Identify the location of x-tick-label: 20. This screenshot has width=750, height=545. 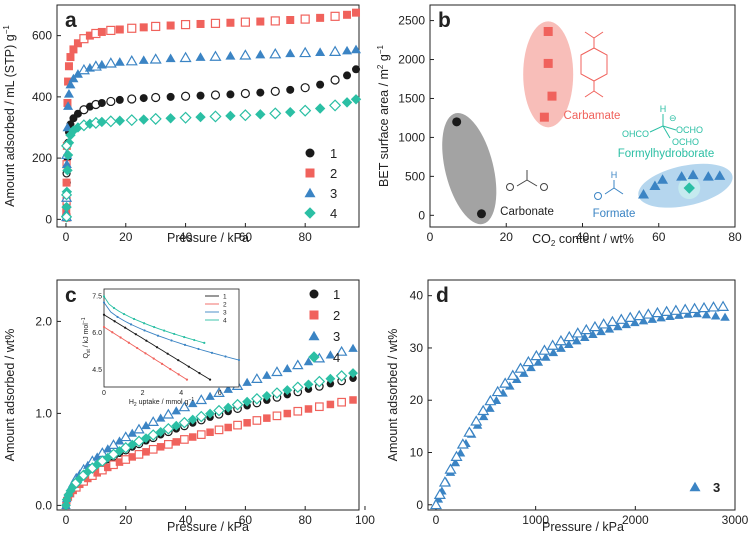
(507, 237).